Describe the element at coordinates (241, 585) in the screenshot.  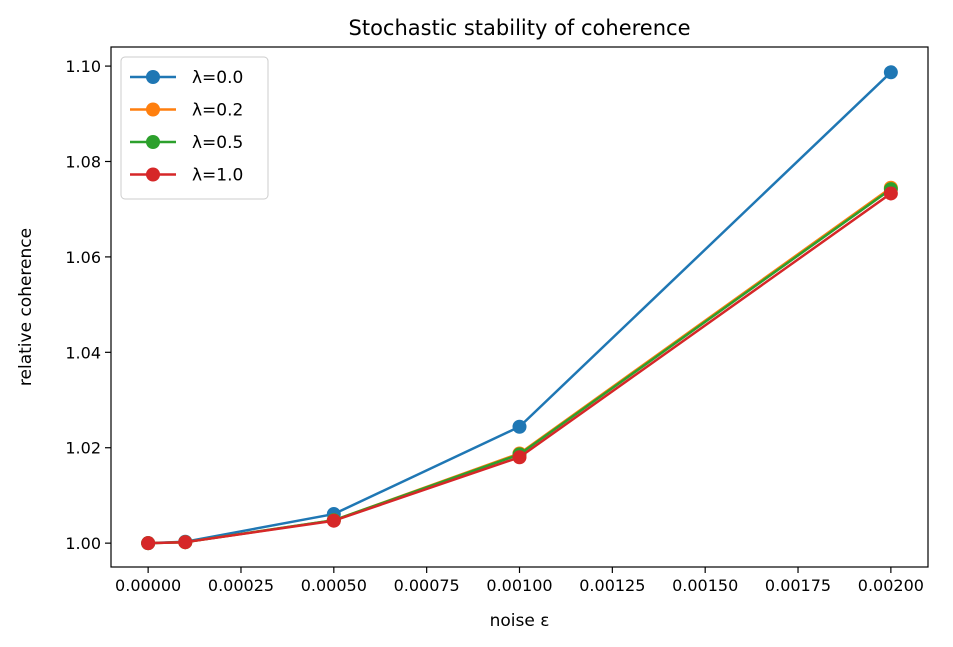
I see `x-tick-label: 0.00025` at that location.